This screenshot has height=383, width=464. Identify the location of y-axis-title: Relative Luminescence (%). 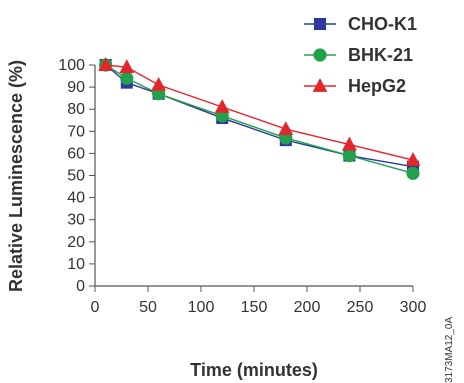
(16, 176).